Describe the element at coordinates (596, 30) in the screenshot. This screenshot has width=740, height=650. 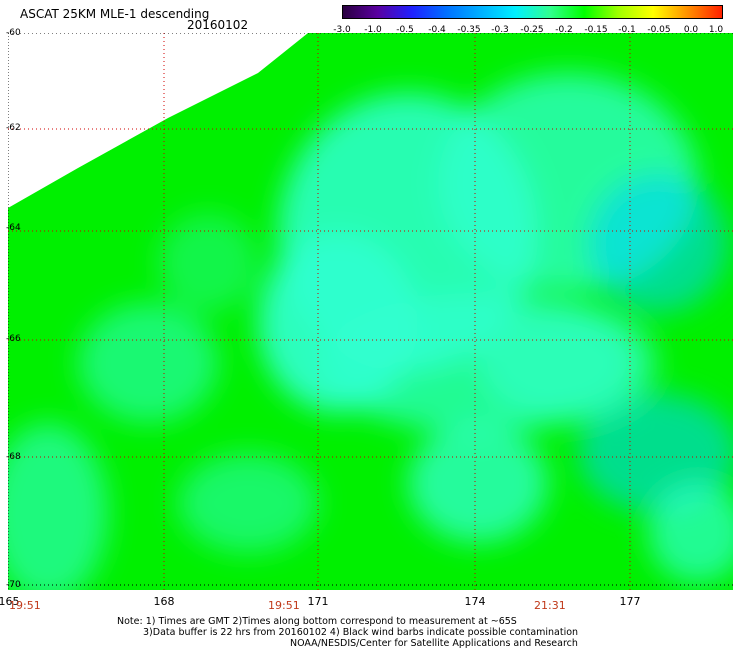
I see `colorbar-tick-label: -0.15` at that location.